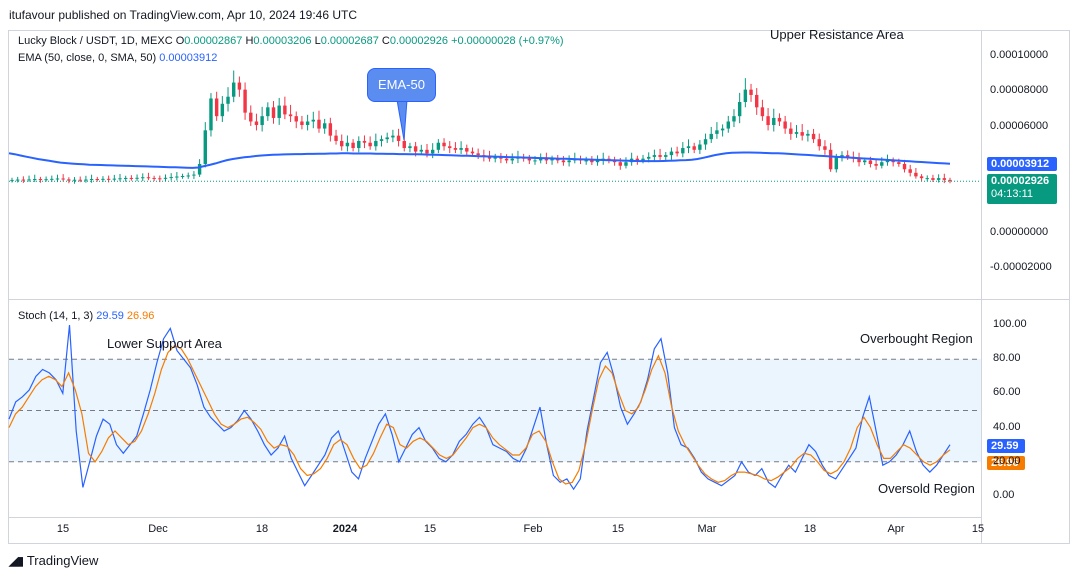 The image size is (1080, 579). I want to click on upper-resistance-label: Upper Resistance Area, so click(837, 34).